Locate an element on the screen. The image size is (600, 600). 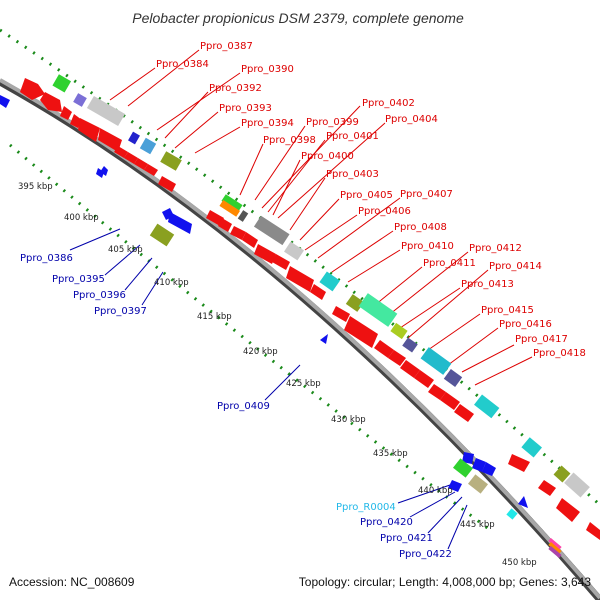
kbp-tick: 410 kbp is located at coordinates (171, 283).